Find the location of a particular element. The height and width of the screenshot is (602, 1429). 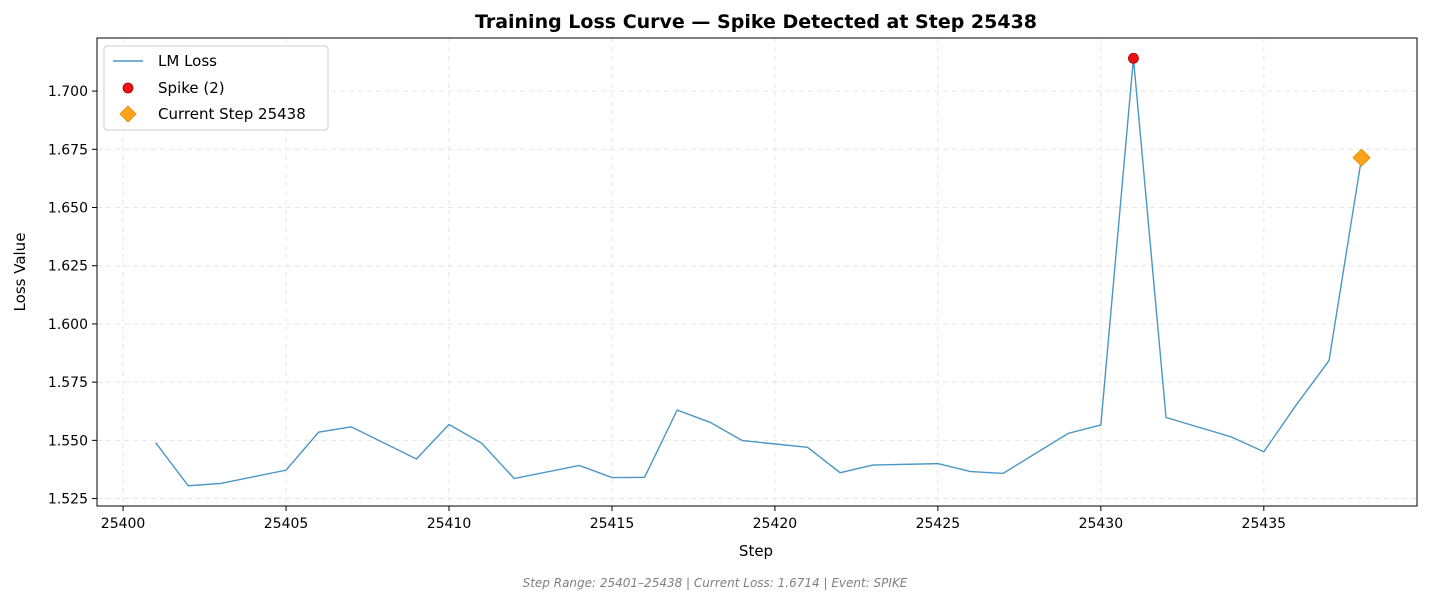

x-tick-label: 25425 is located at coordinates (938, 524).